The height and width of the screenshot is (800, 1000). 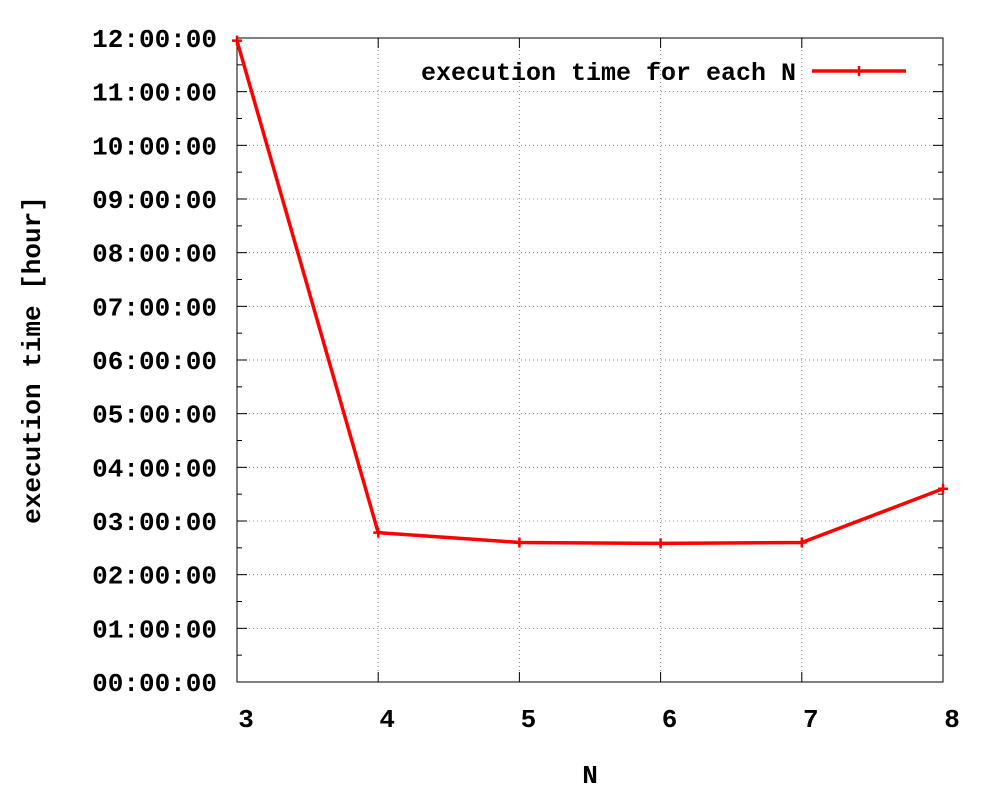 I want to click on y-tick-label: 04:00:00, so click(x=154, y=469).